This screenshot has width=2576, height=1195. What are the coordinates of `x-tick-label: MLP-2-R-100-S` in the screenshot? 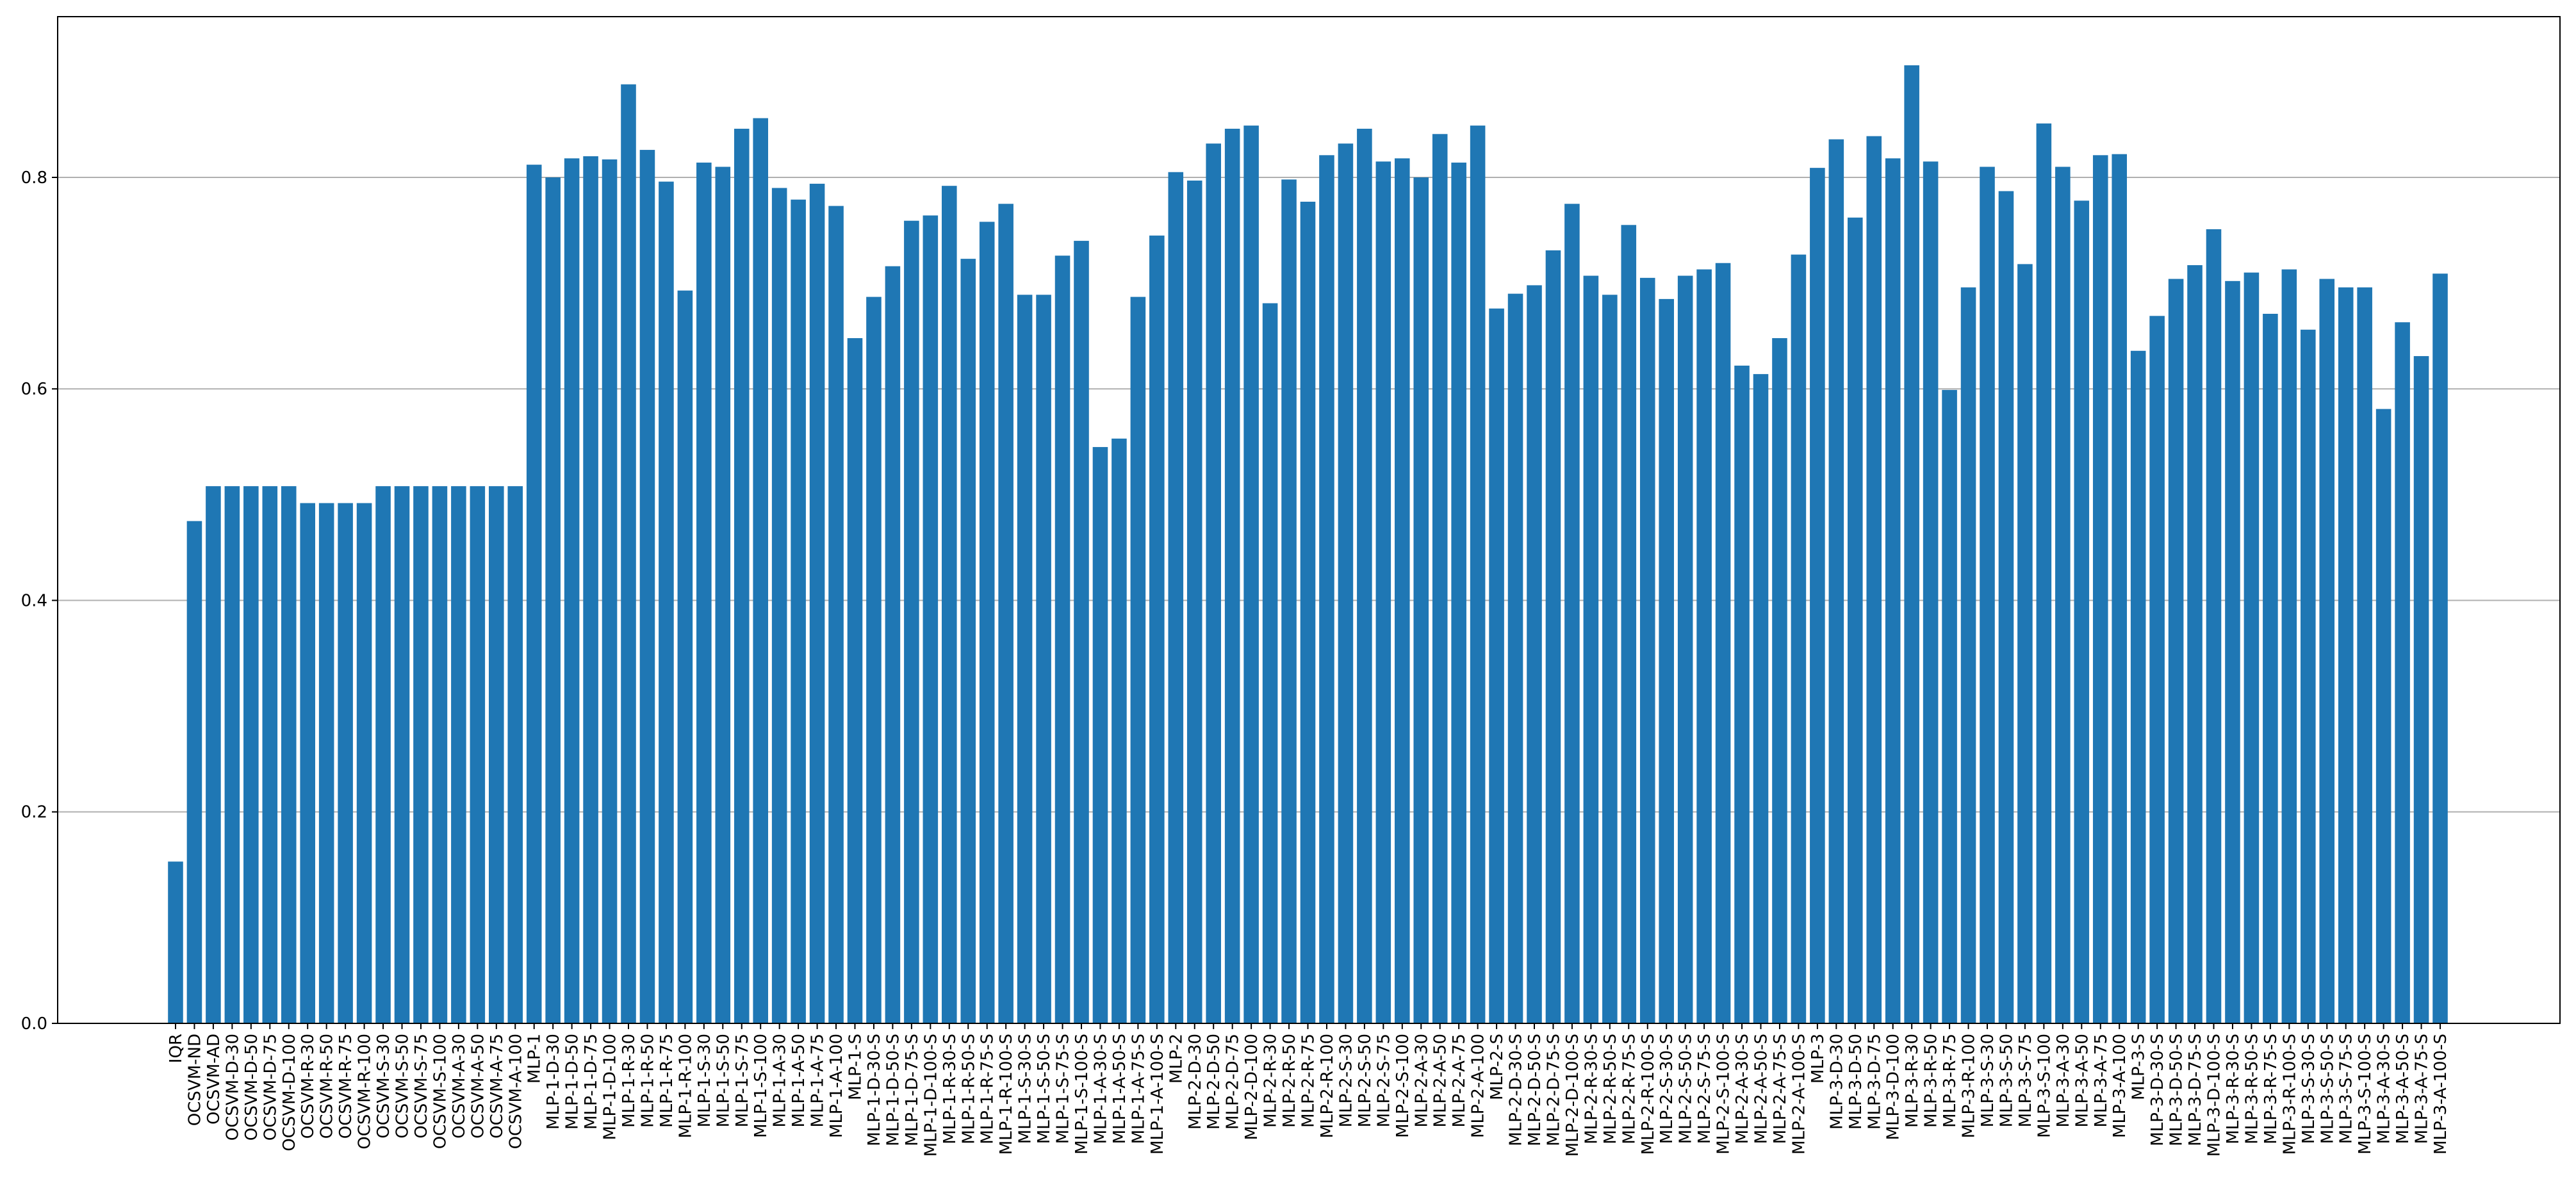 It's located at (1649, 1094).